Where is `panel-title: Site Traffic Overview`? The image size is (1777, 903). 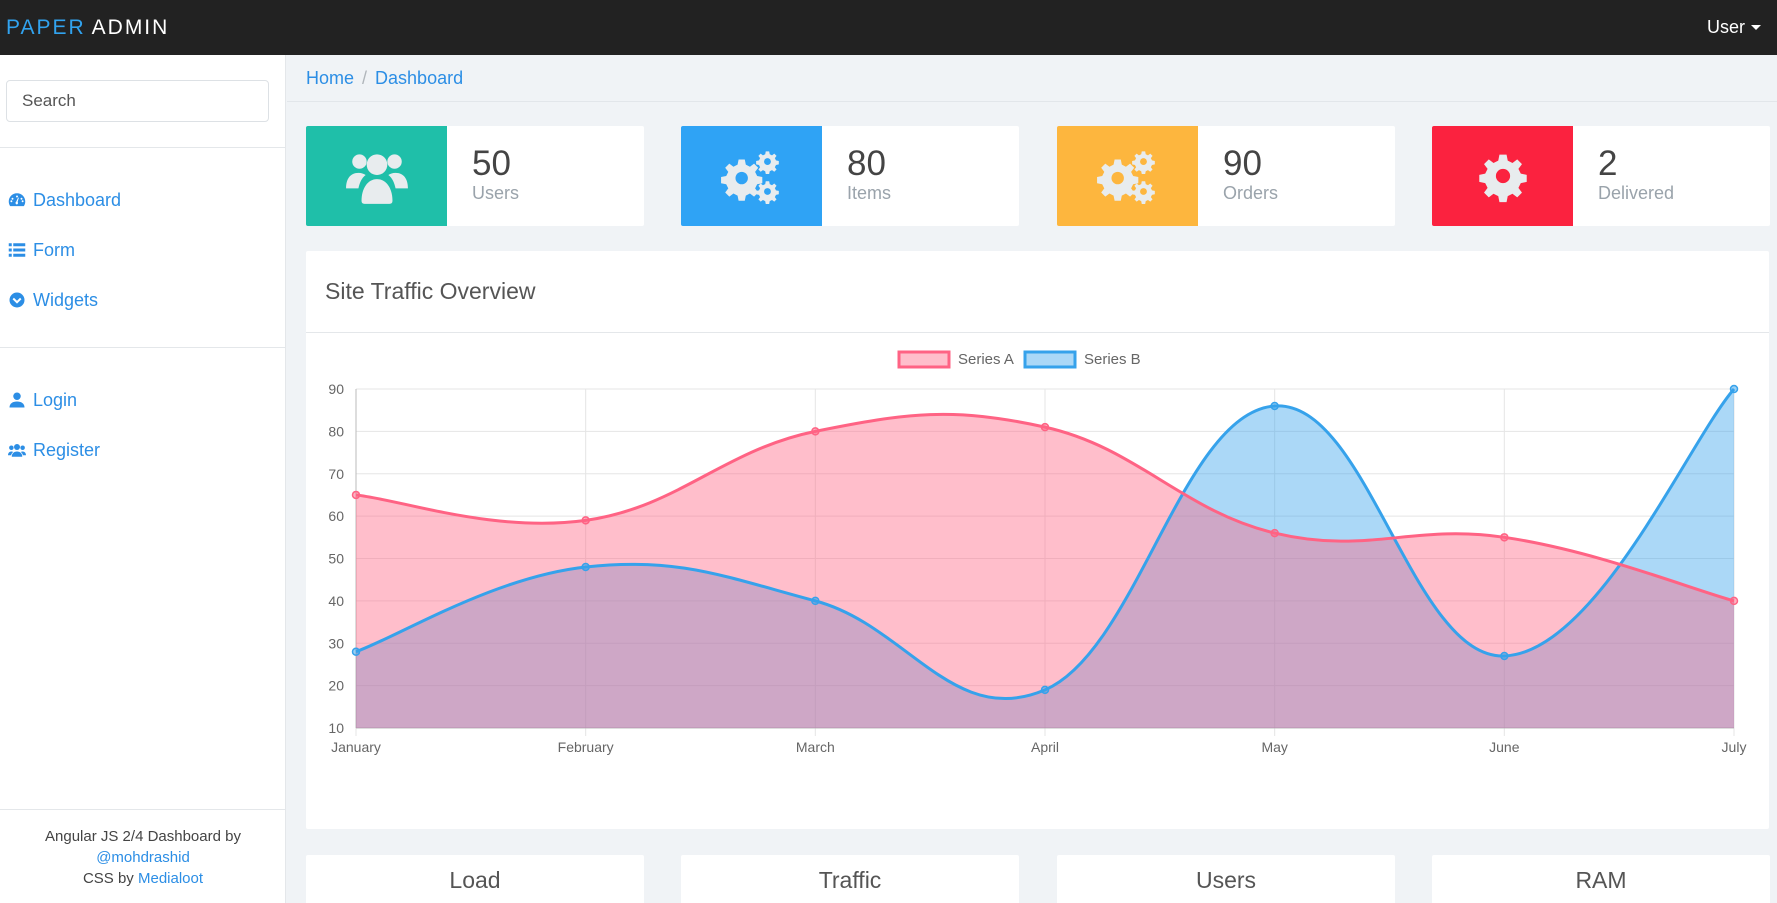 panel-title: Site Traffic Overview is located at coordinates (1037, 292).